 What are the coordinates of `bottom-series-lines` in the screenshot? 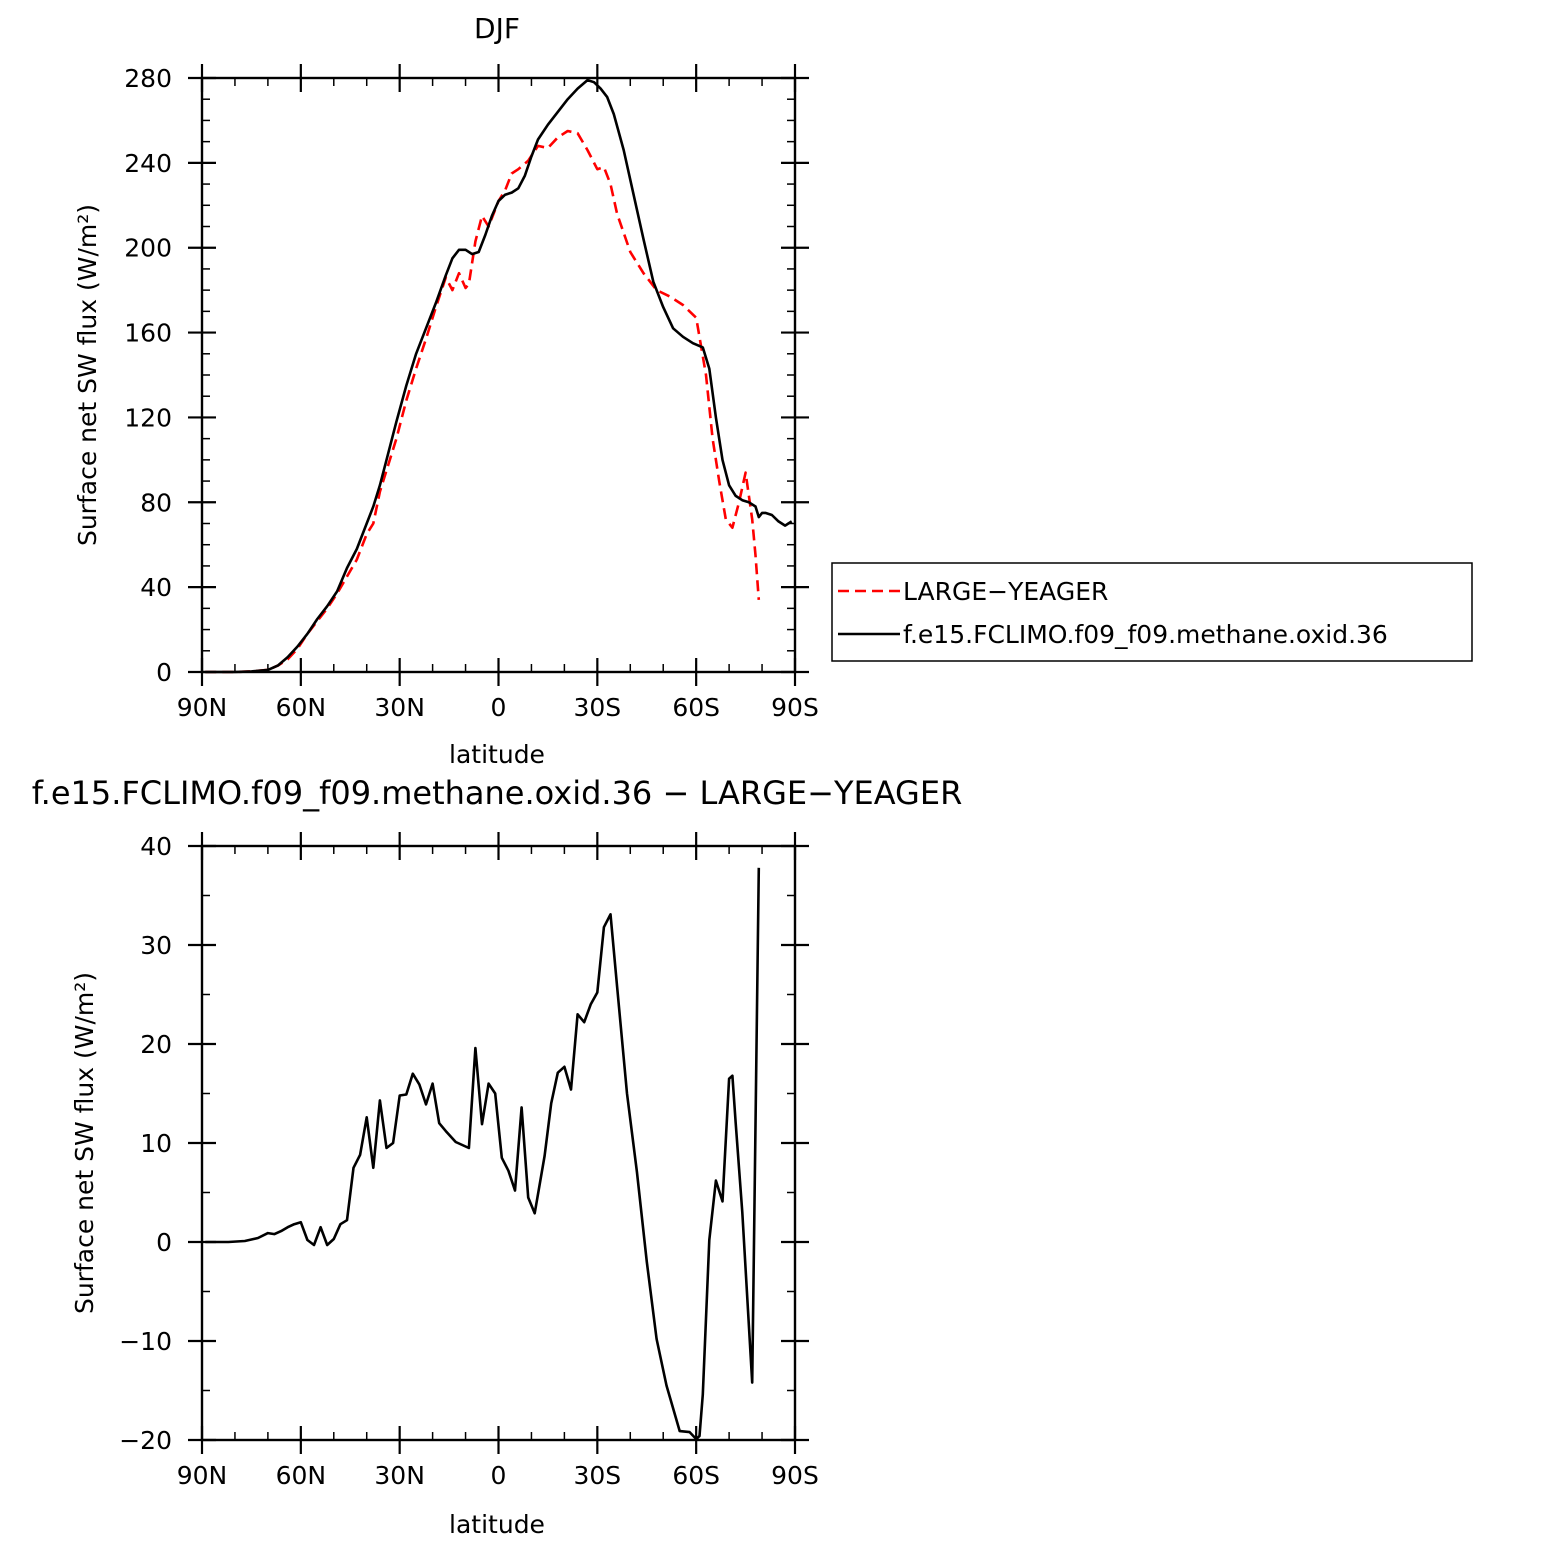 It's located at (483, 1154).